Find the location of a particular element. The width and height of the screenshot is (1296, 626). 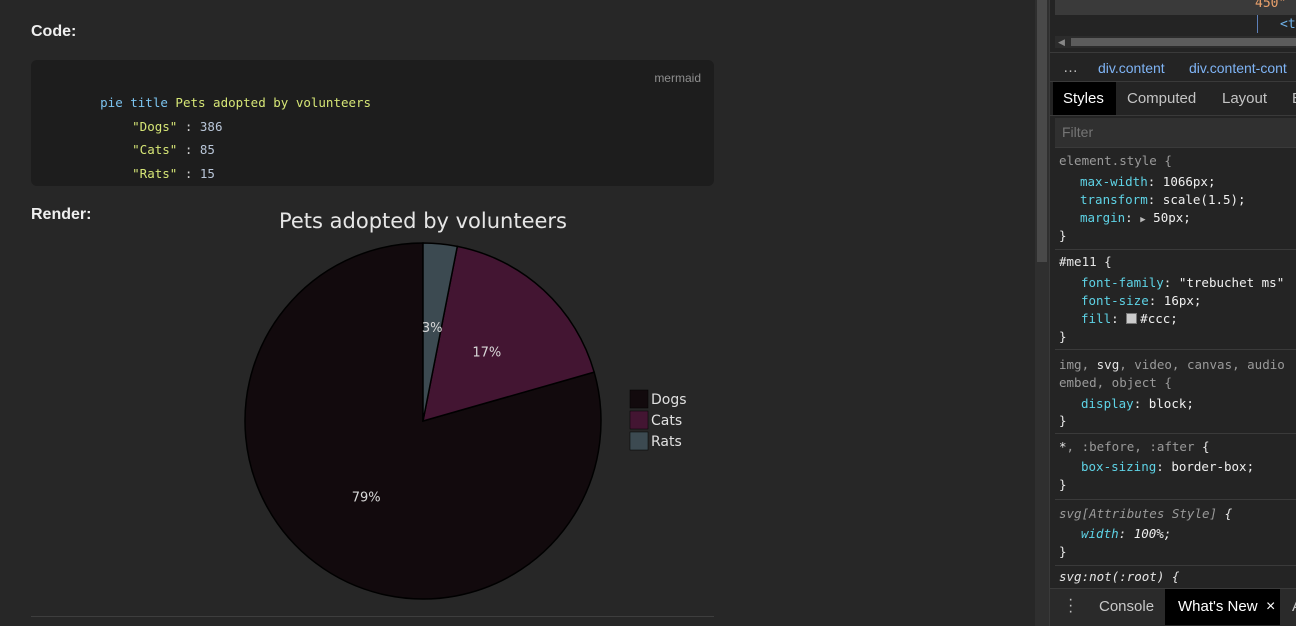

devtools-subtabs: Styles Computed Layout E is located at coordinates (1173, 99).